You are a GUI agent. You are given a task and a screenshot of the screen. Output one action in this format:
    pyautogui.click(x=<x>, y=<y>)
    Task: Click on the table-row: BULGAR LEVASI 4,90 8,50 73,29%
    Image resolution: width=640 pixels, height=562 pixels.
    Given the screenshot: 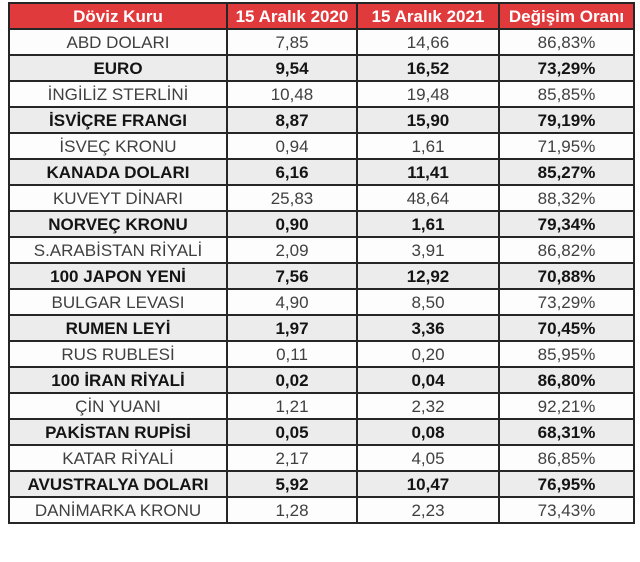 What is the action you would take?
    pyautogui.click(x=321, y=302)
    